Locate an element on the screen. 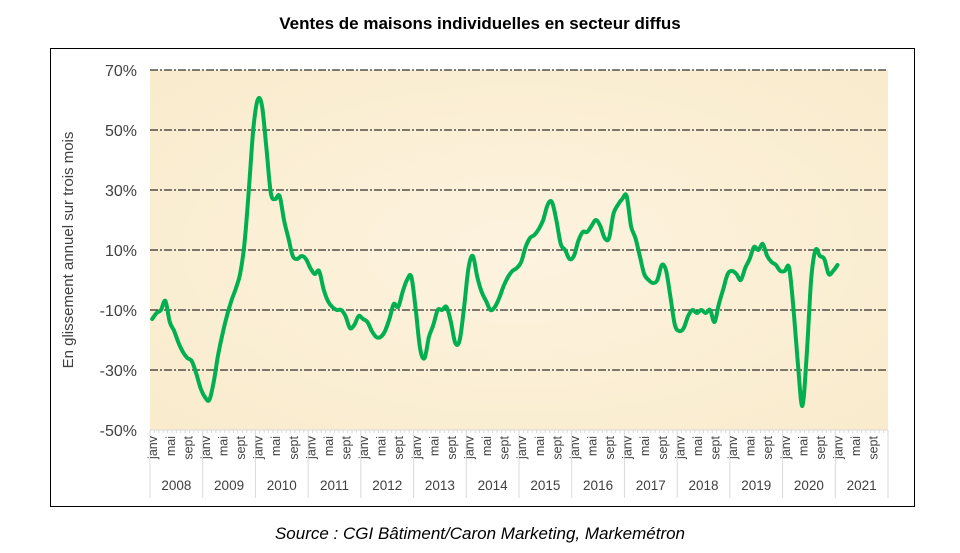 The image size is (960, 553). year-tick-label: 2010 is located at coordinates (282, 485).